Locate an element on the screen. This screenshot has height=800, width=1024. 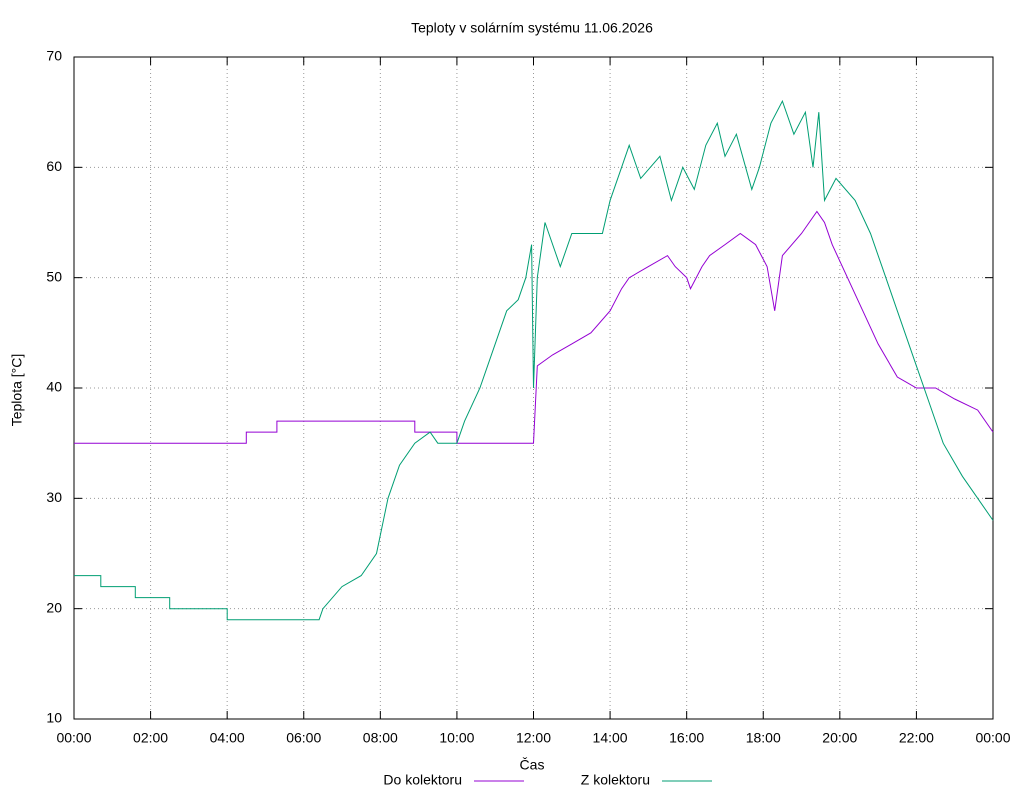
x-tick-label: 02:00 is located at coordinates (150, 738).